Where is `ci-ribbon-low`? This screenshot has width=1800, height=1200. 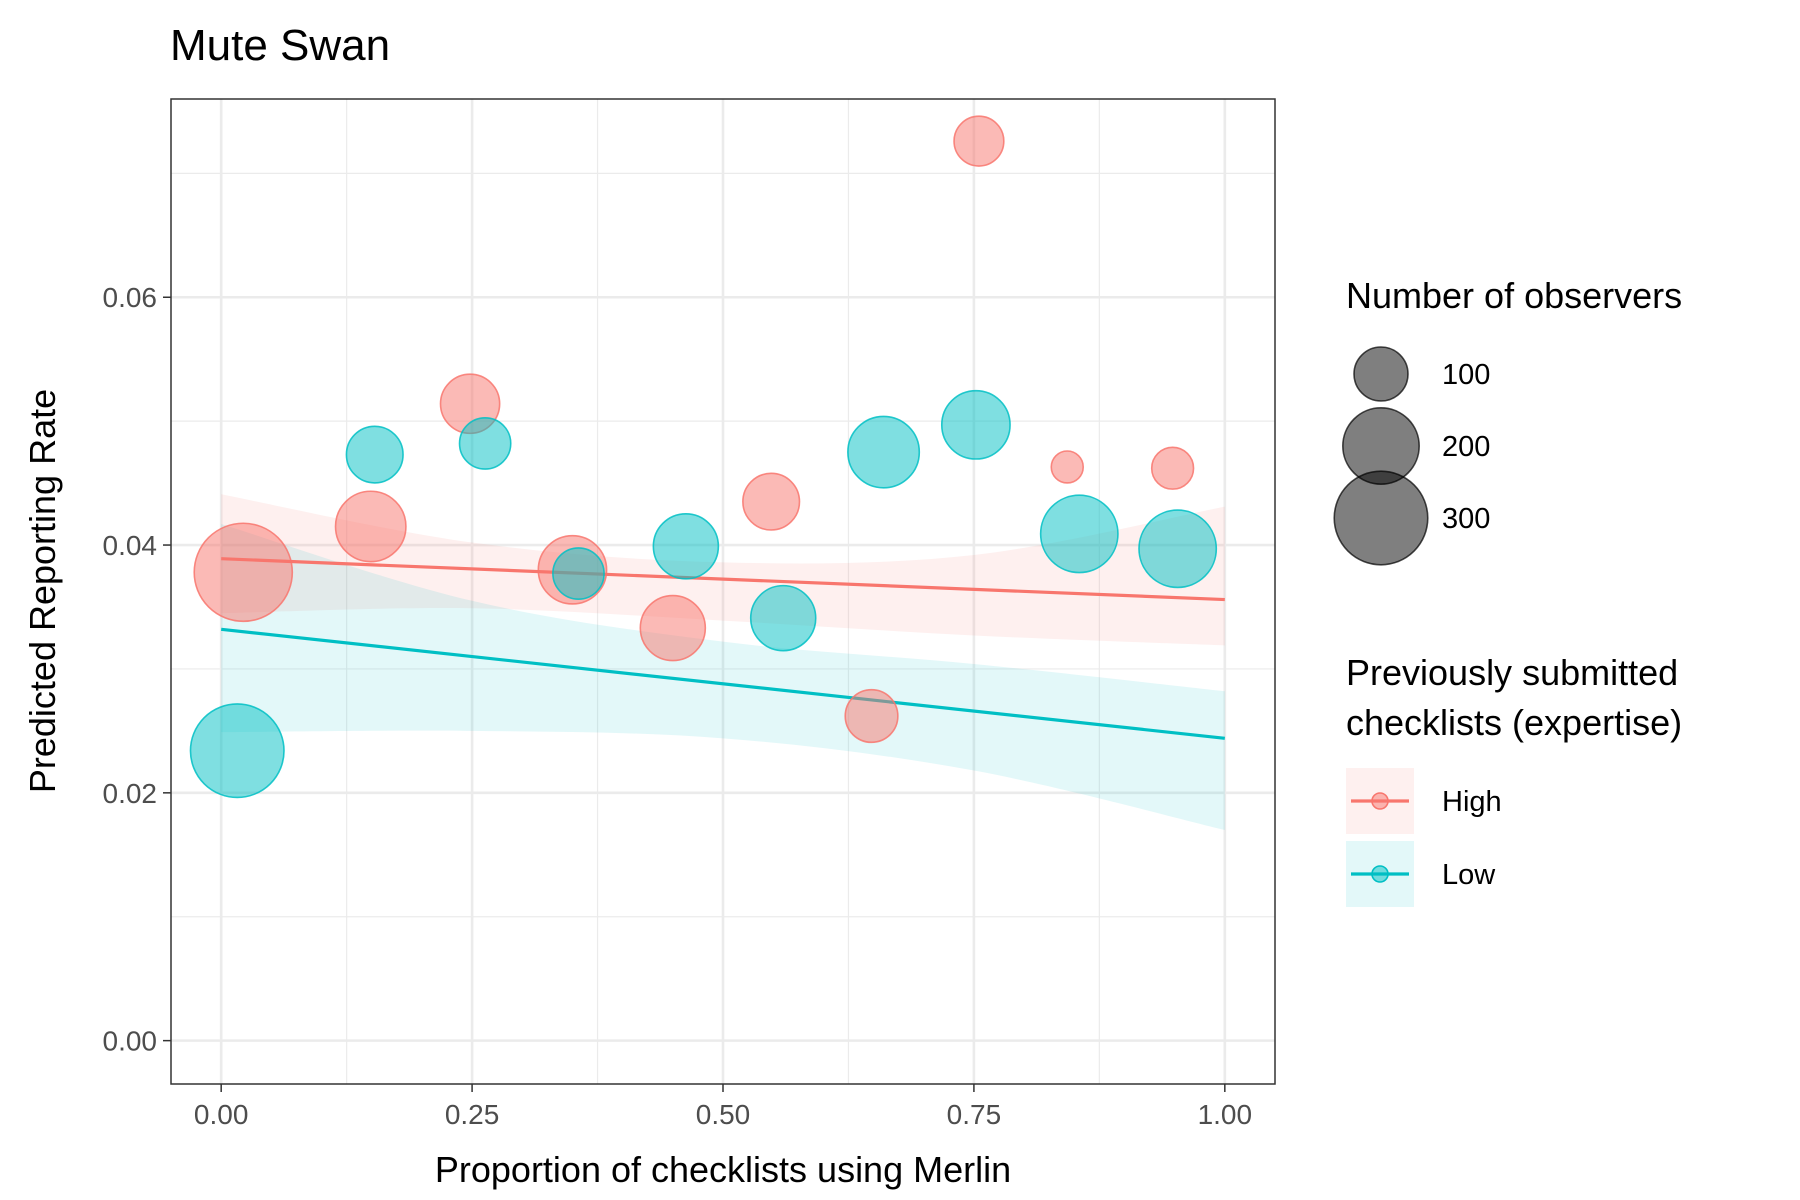 ci-ribbon-low is located at coordinates (723, 677).